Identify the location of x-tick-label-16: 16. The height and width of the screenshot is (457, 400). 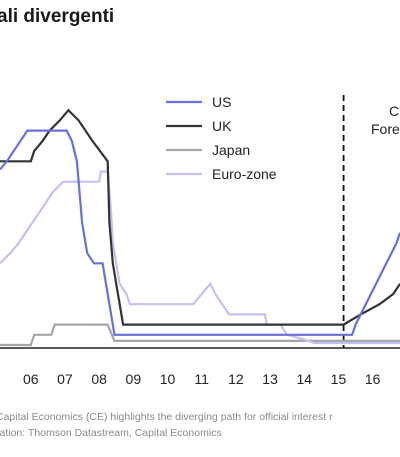
(373, 379).